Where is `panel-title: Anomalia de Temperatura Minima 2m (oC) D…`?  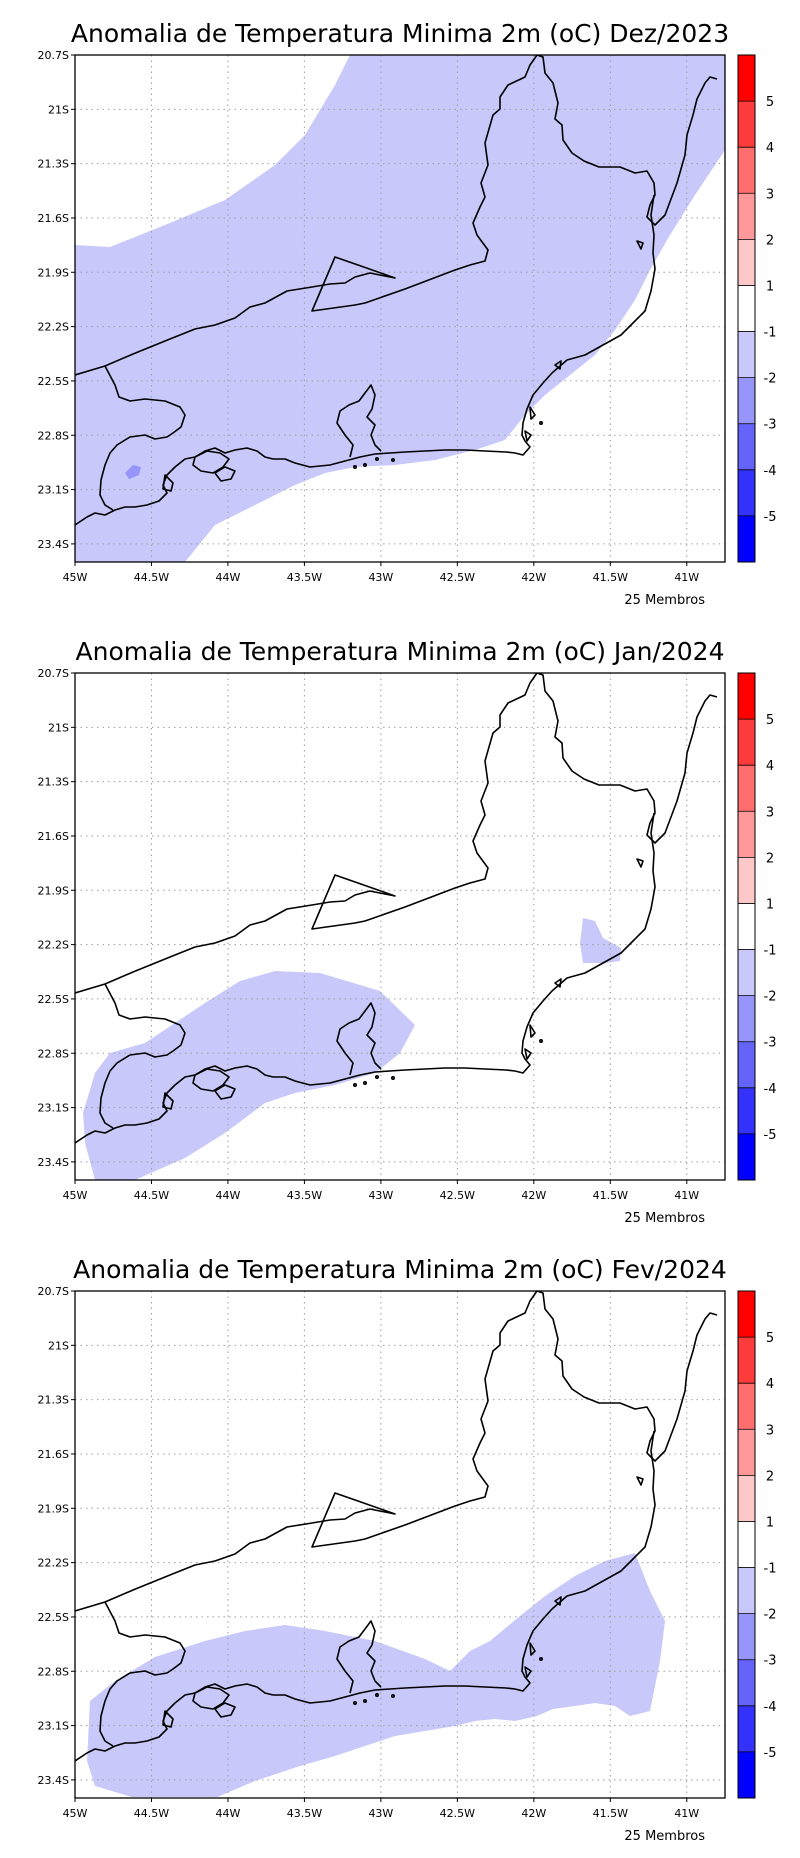 panel-title: Anomalia de Temperatura Minima 2m (oC) D… is located at coordinates (400, 33).